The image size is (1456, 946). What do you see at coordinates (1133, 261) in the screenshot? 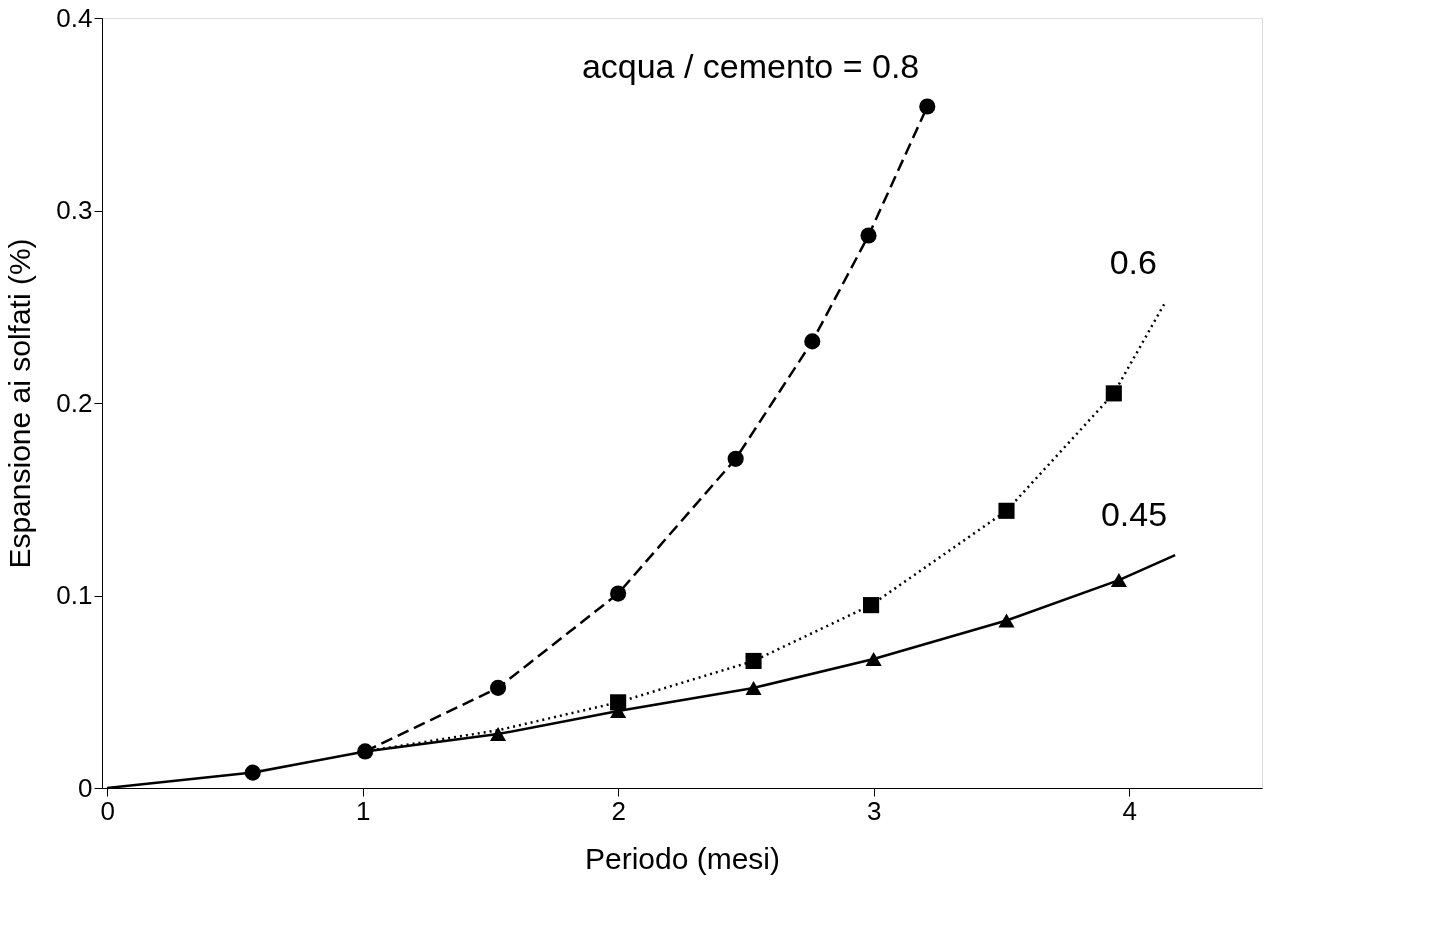
I see `series-label: 0.6` at bounding box center [1133, 261].